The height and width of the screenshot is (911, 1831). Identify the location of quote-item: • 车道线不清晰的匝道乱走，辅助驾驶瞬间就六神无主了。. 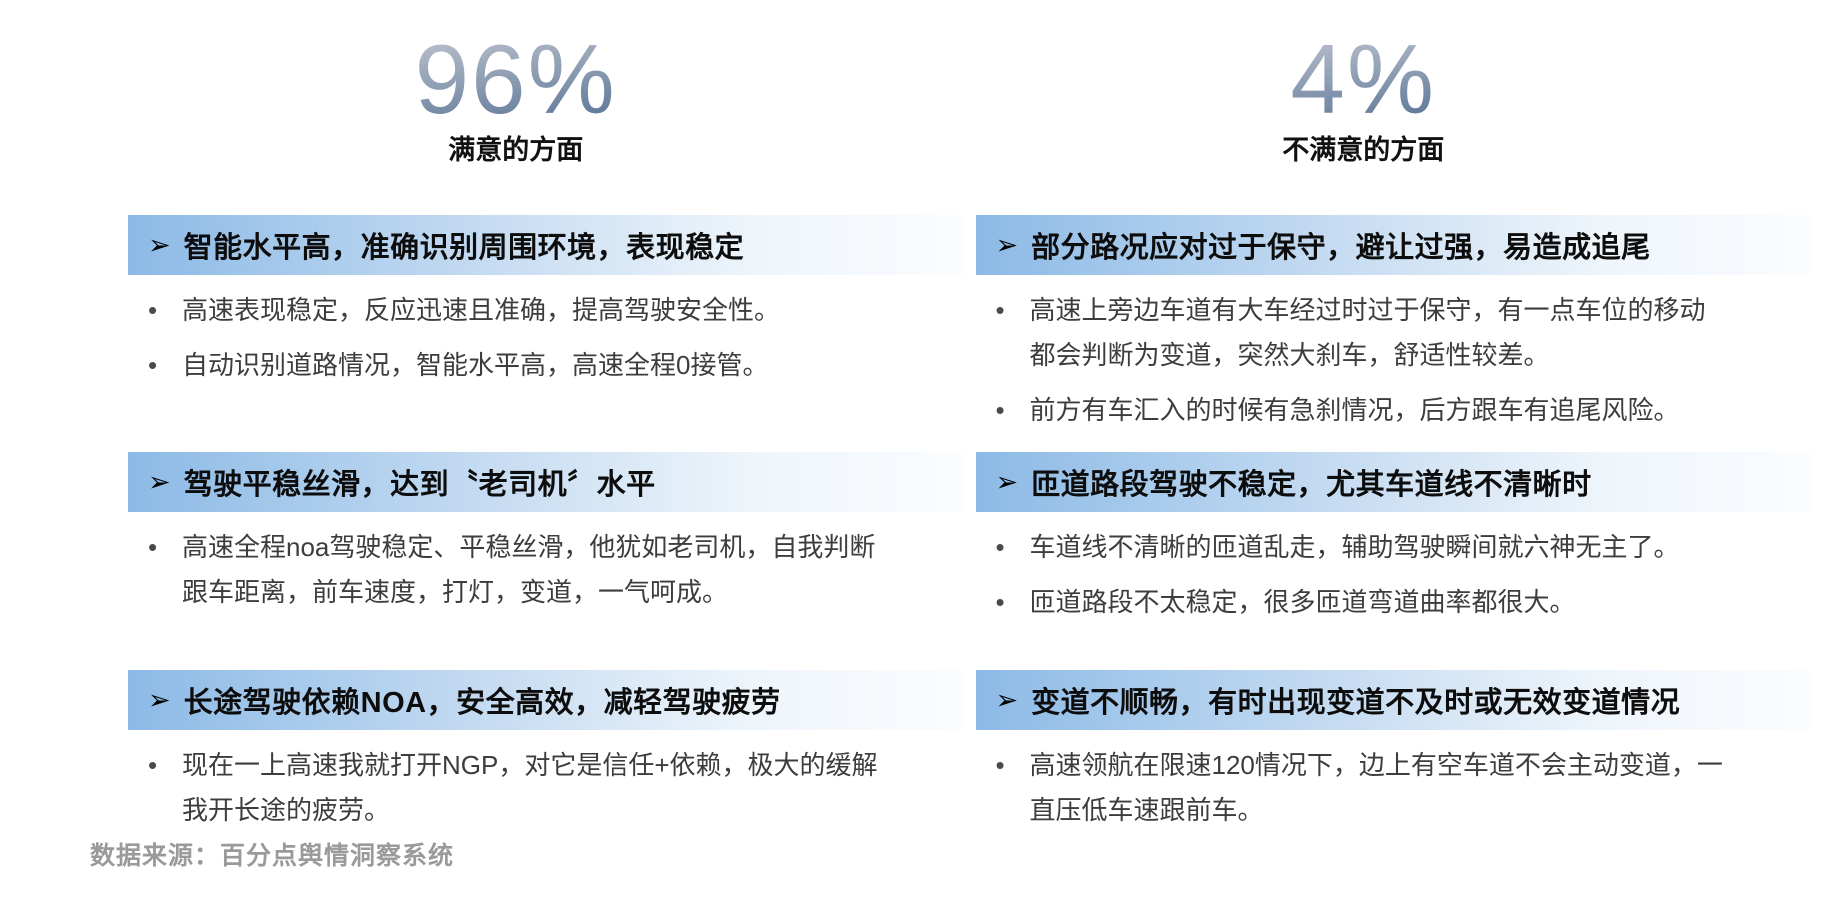
(1394, 547).